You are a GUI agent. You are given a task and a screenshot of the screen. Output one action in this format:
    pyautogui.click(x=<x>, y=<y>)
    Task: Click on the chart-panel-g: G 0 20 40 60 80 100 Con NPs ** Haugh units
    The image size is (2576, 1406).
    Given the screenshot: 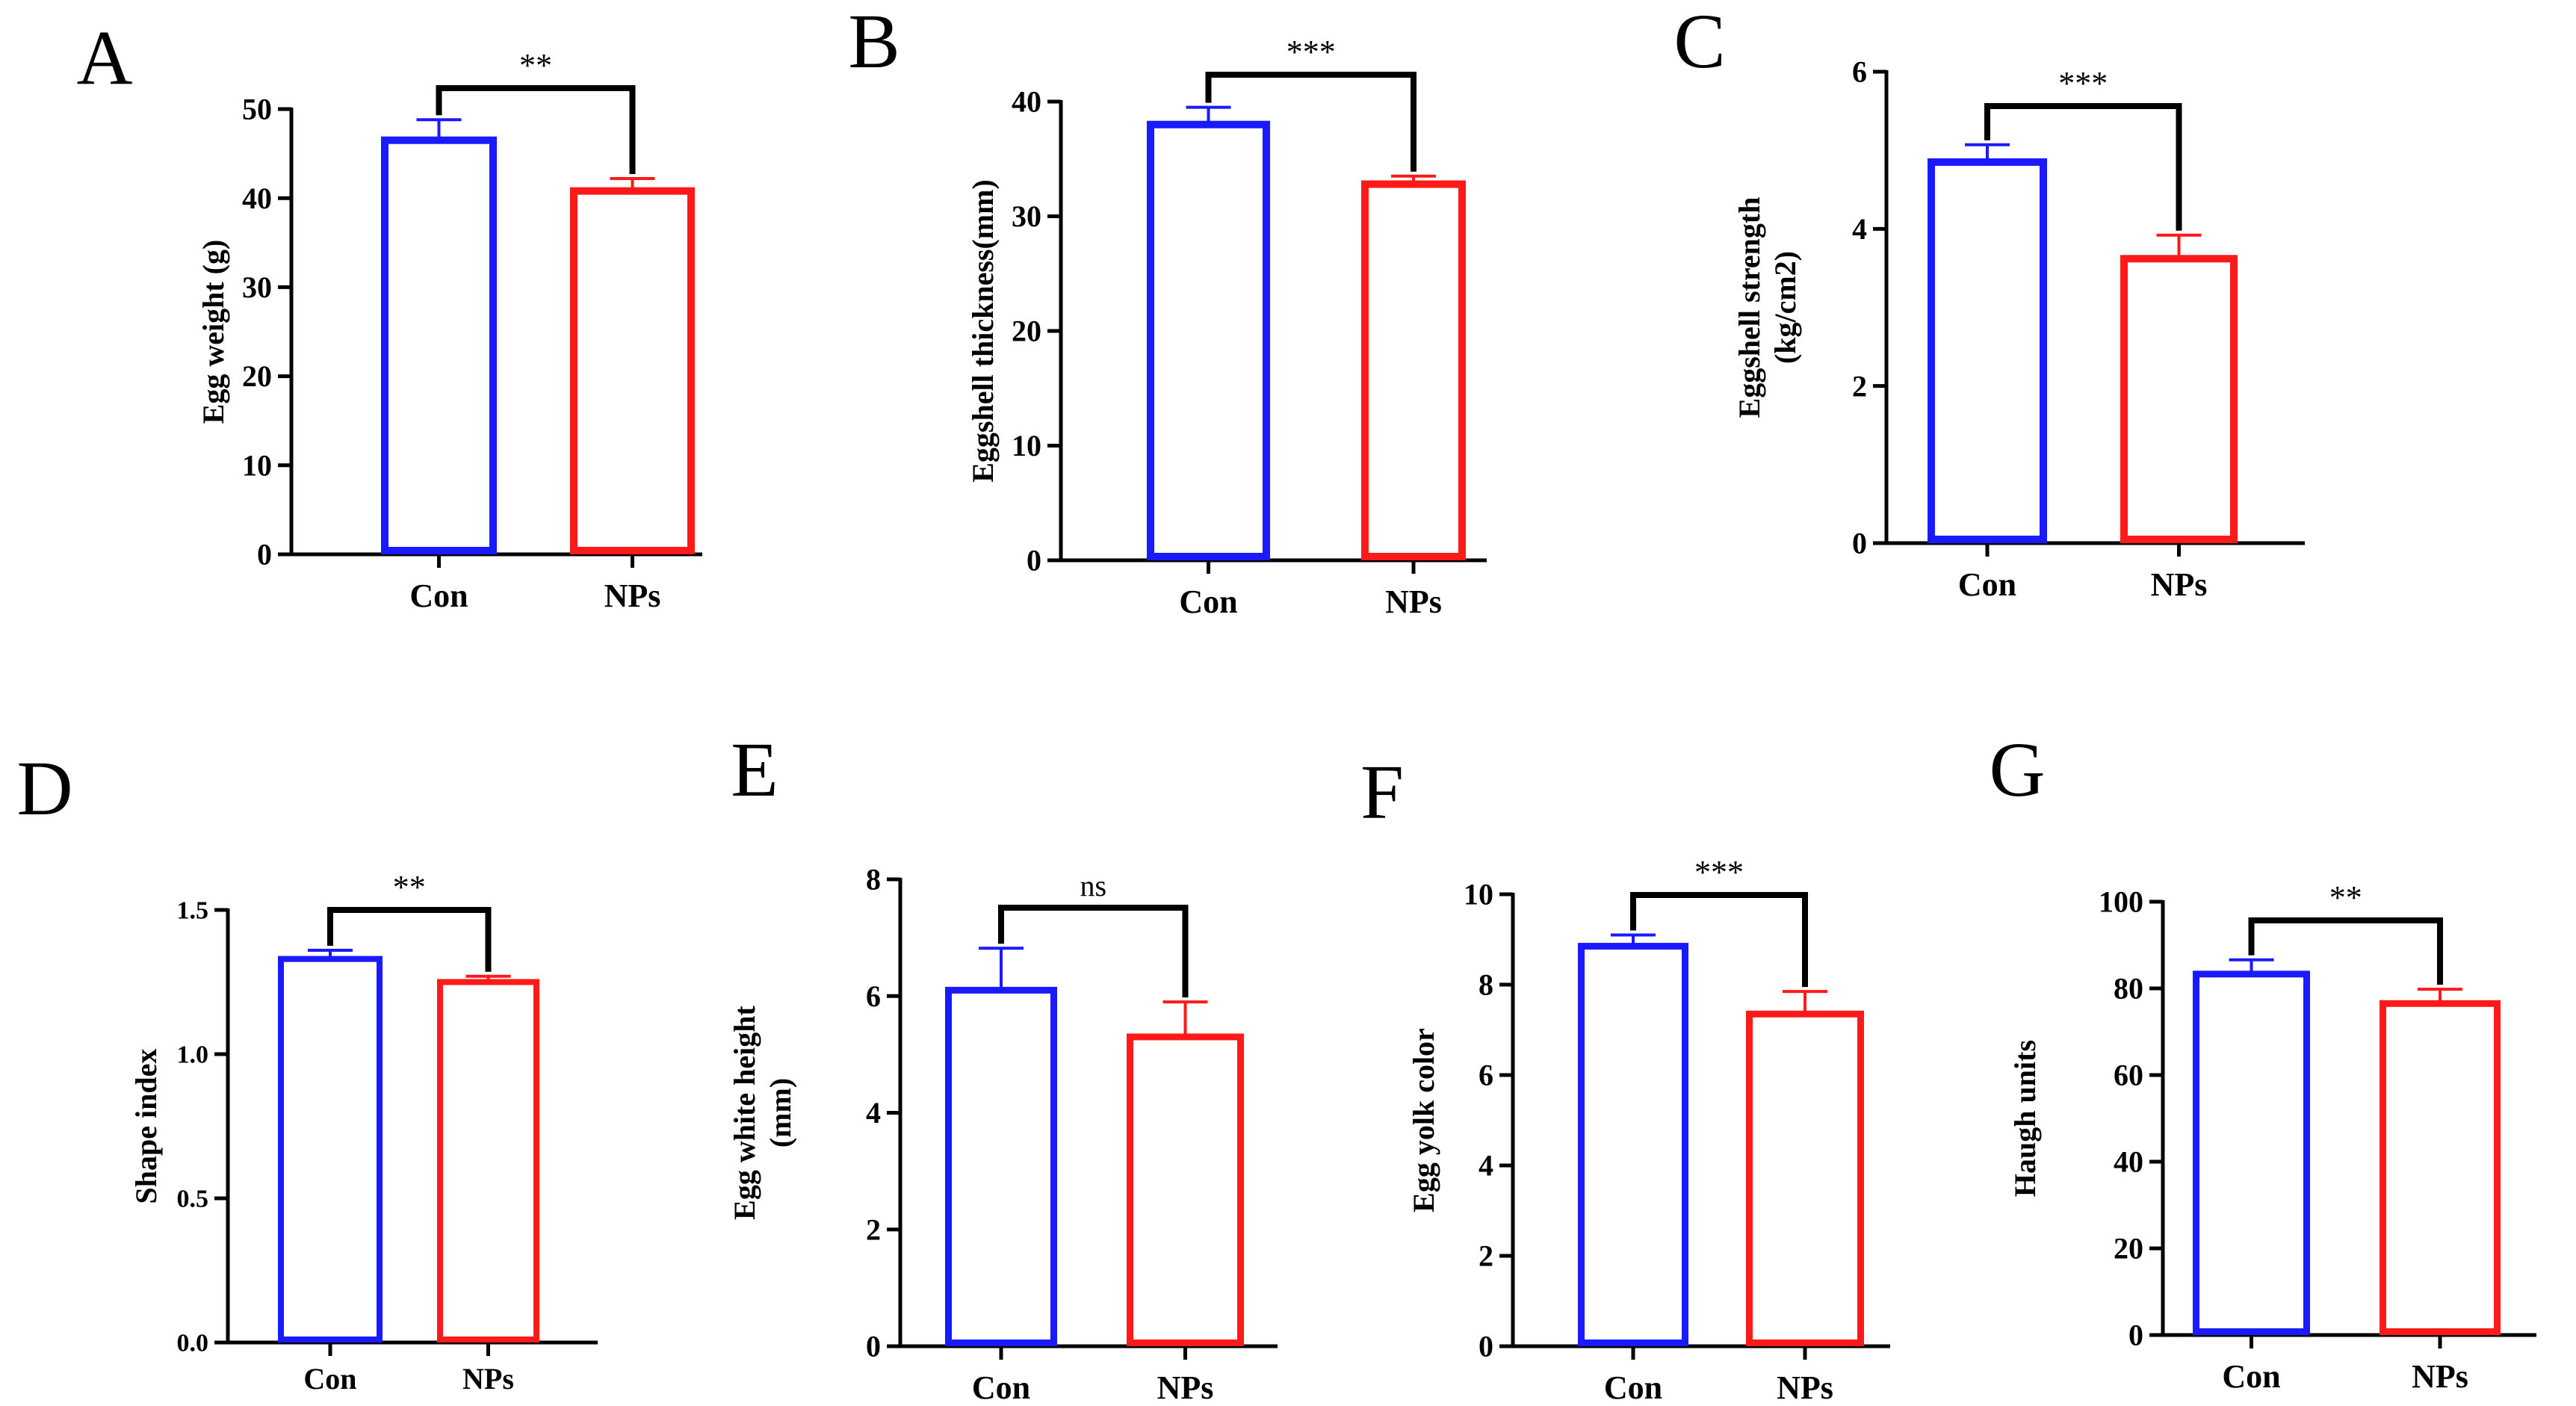 What is the action you would take?
    pyautogui.click(x=2262, y=1061)
    